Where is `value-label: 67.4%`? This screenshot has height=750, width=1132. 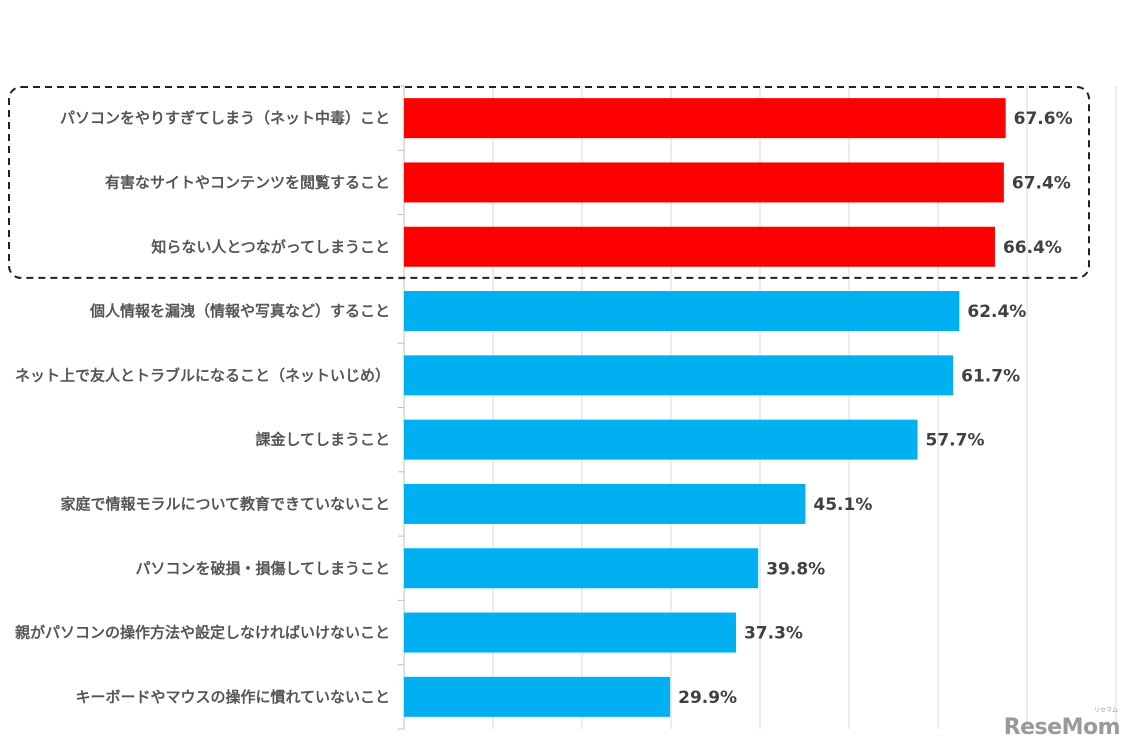 value-label: 67.4% is located at coordinates (1041, 183).